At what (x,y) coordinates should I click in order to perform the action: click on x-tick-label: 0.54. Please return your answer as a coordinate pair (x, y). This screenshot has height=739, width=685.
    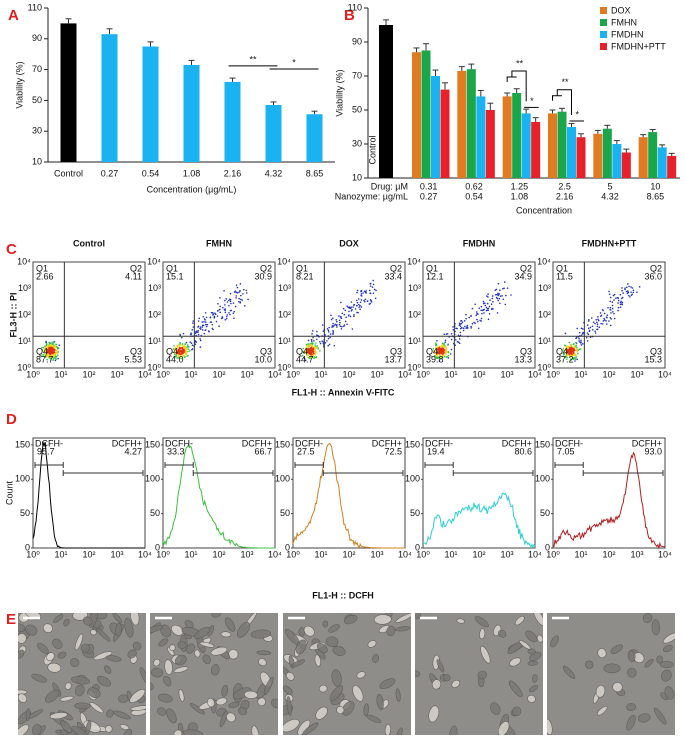
    Looking at the image, I should click on (151, 173).